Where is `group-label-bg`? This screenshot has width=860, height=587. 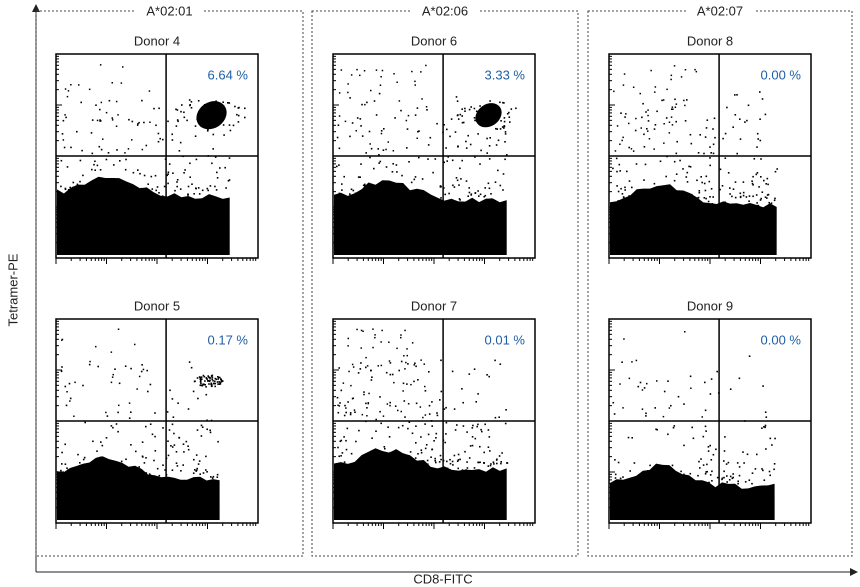 group-label-bg is located at coordinates (169, 11).